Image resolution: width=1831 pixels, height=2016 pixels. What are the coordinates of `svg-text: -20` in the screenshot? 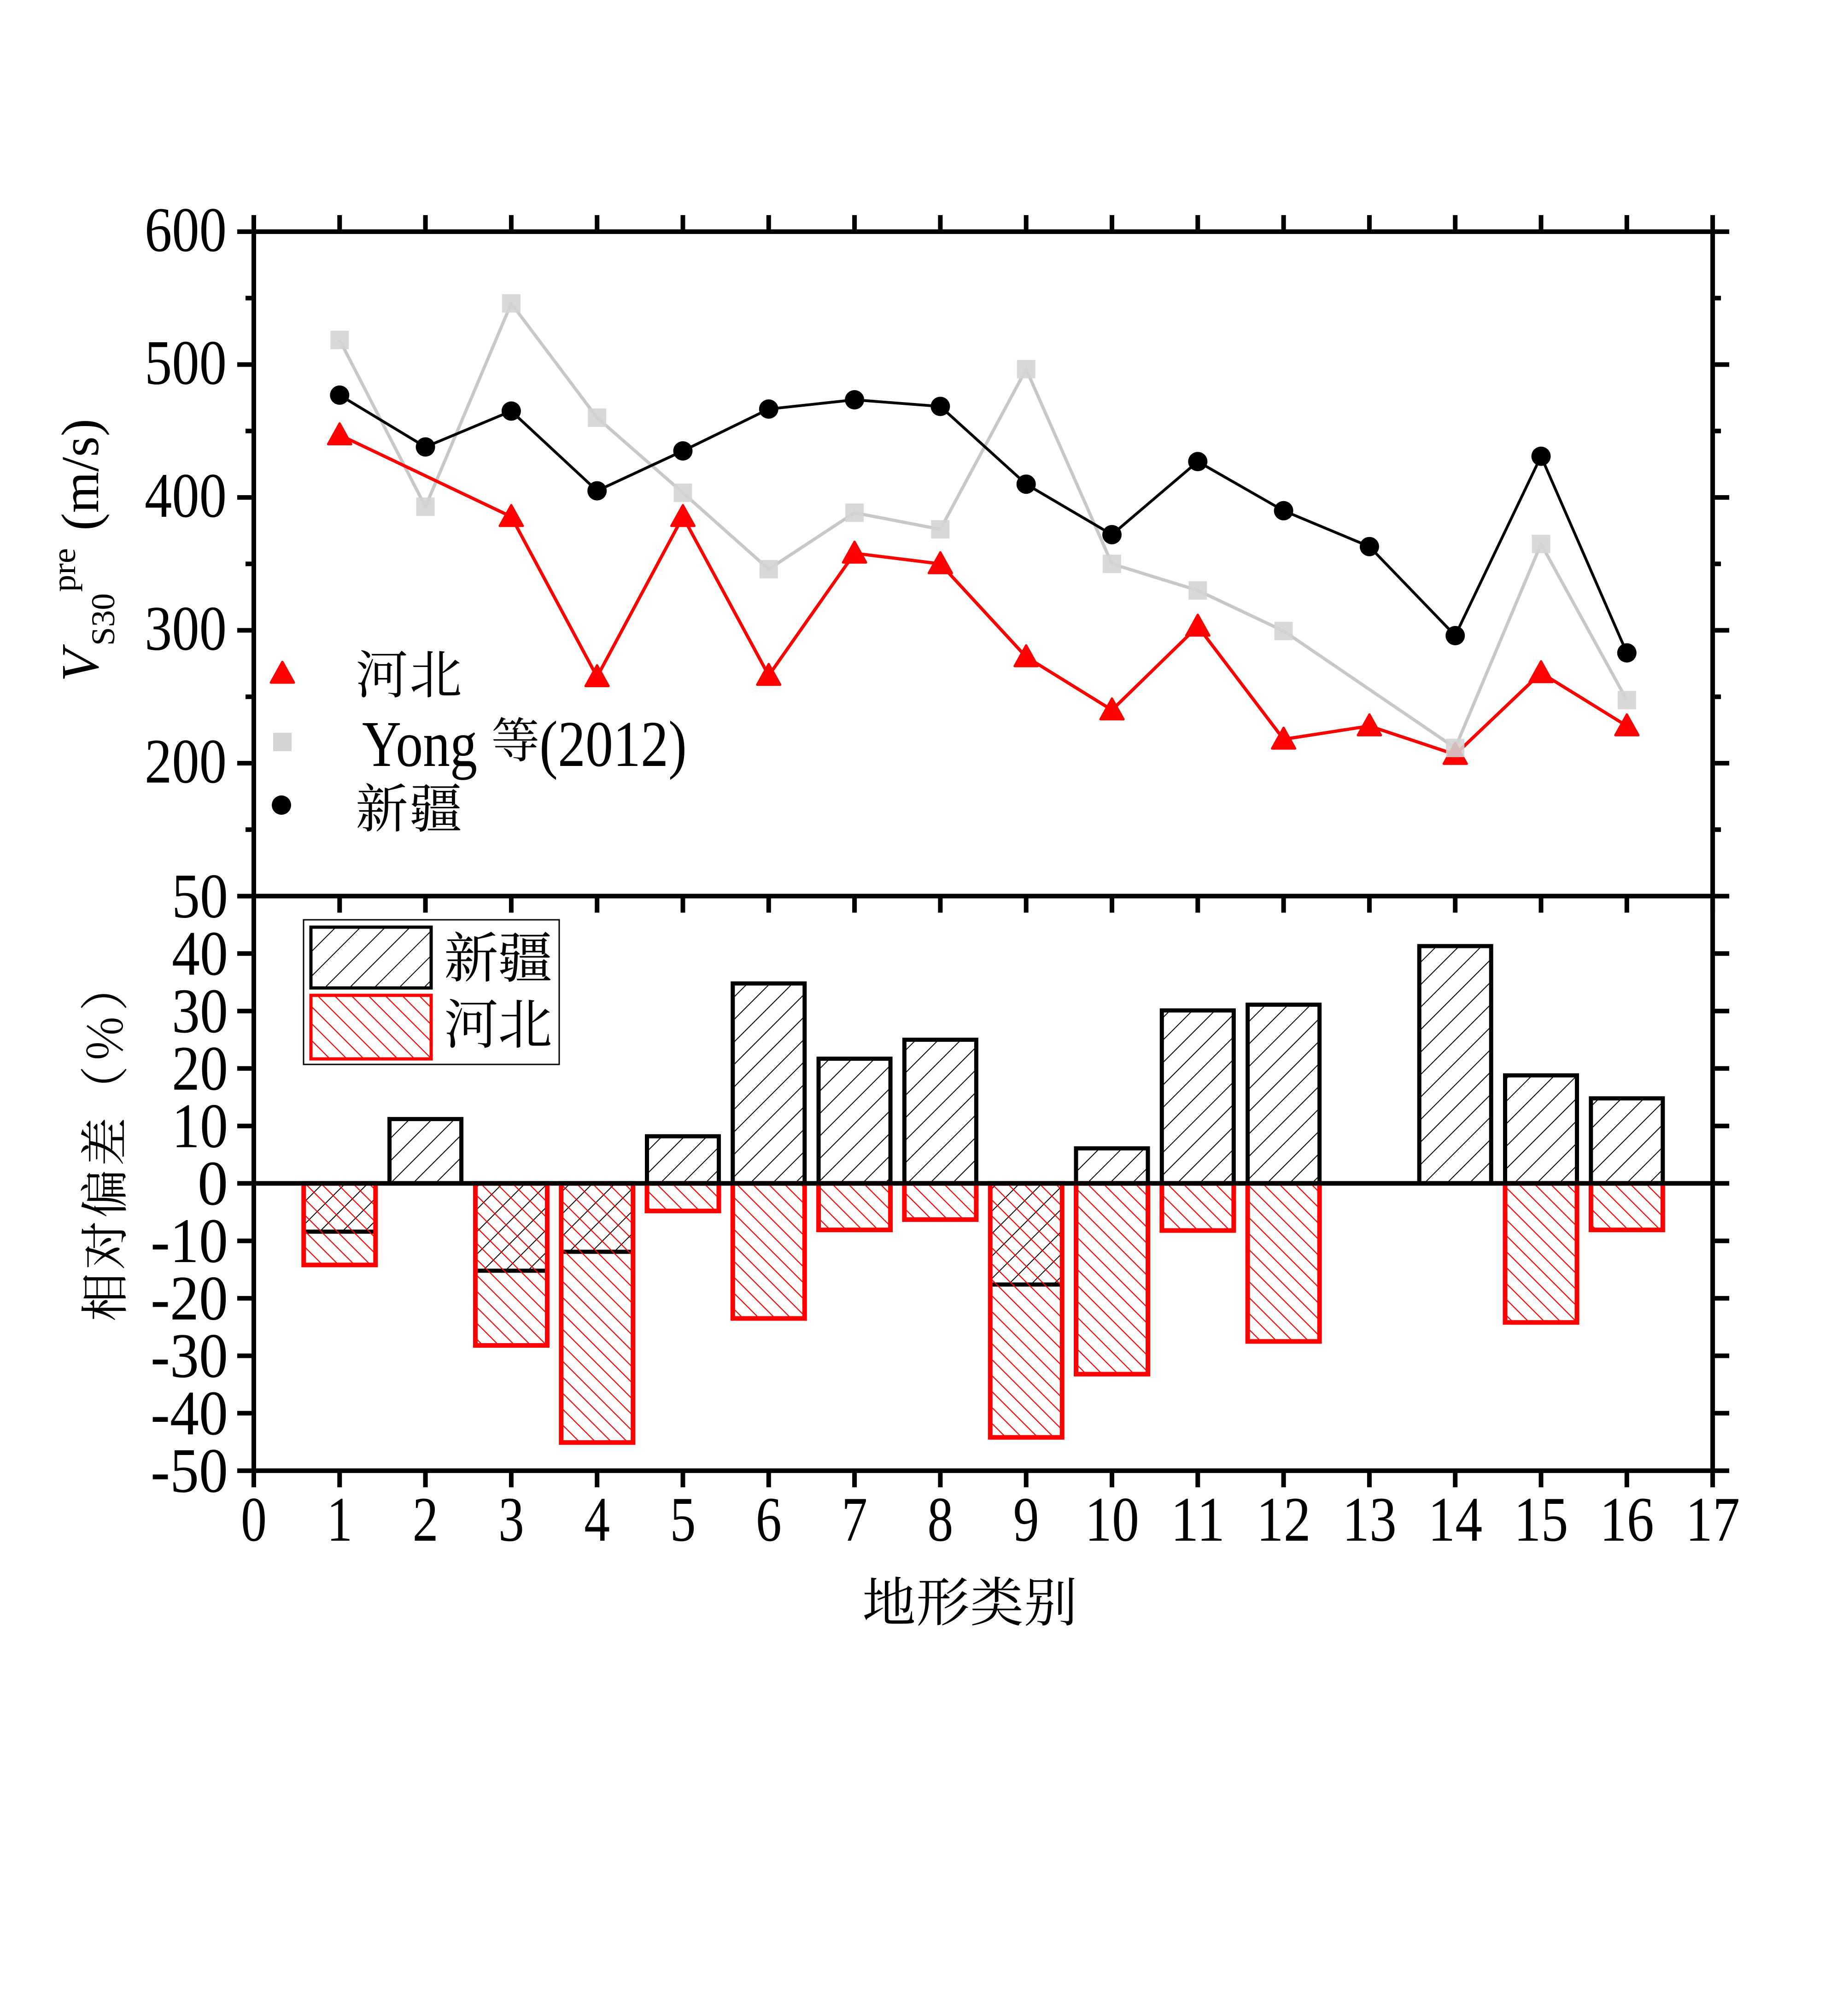 It's located at (189, 1298).